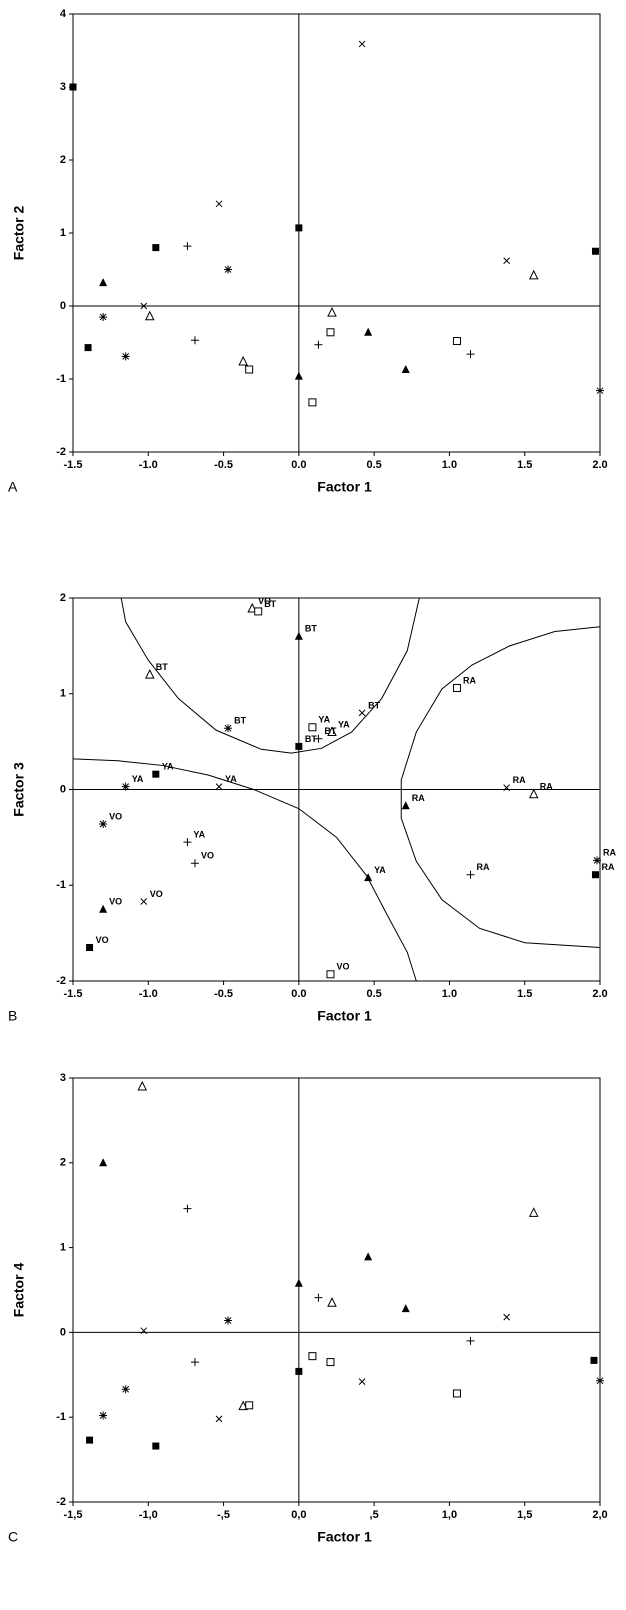  I want to click on x-tick-label: -1.5, so click(73, 994).